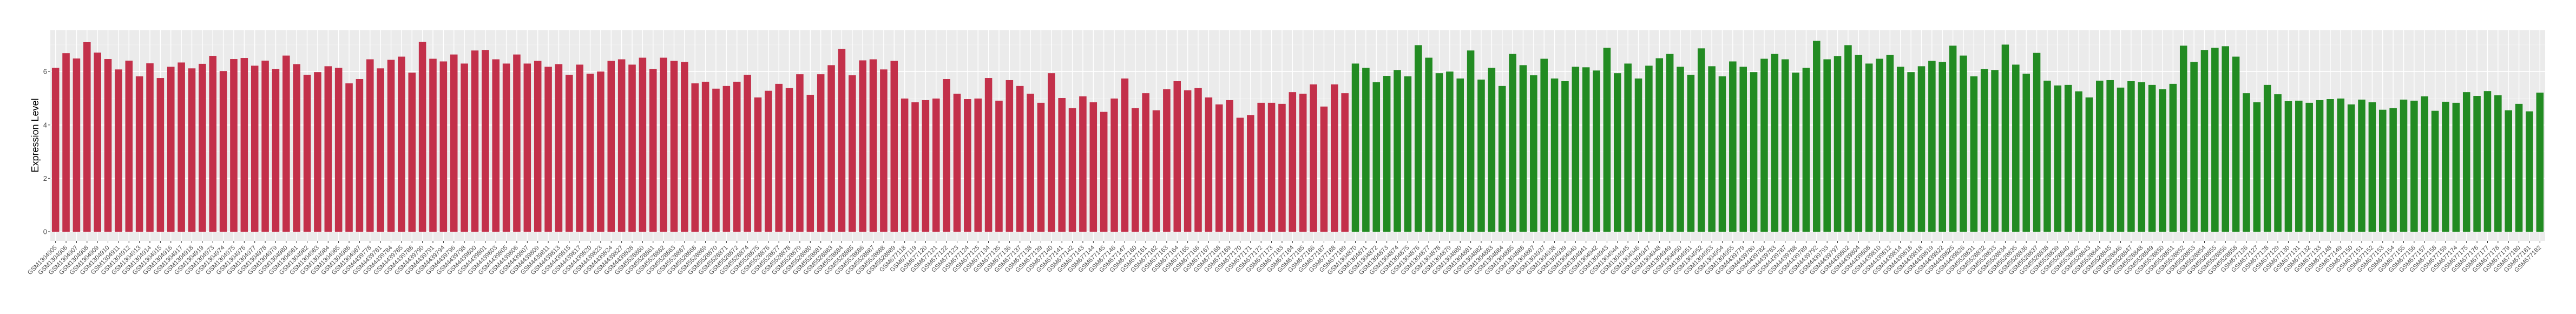 Image resolution: width=2576 pixels, height=314 pixels. Describe the element at coordinates (2309, 167) in the screenshot. I see `bar-GSM677132` at that location.